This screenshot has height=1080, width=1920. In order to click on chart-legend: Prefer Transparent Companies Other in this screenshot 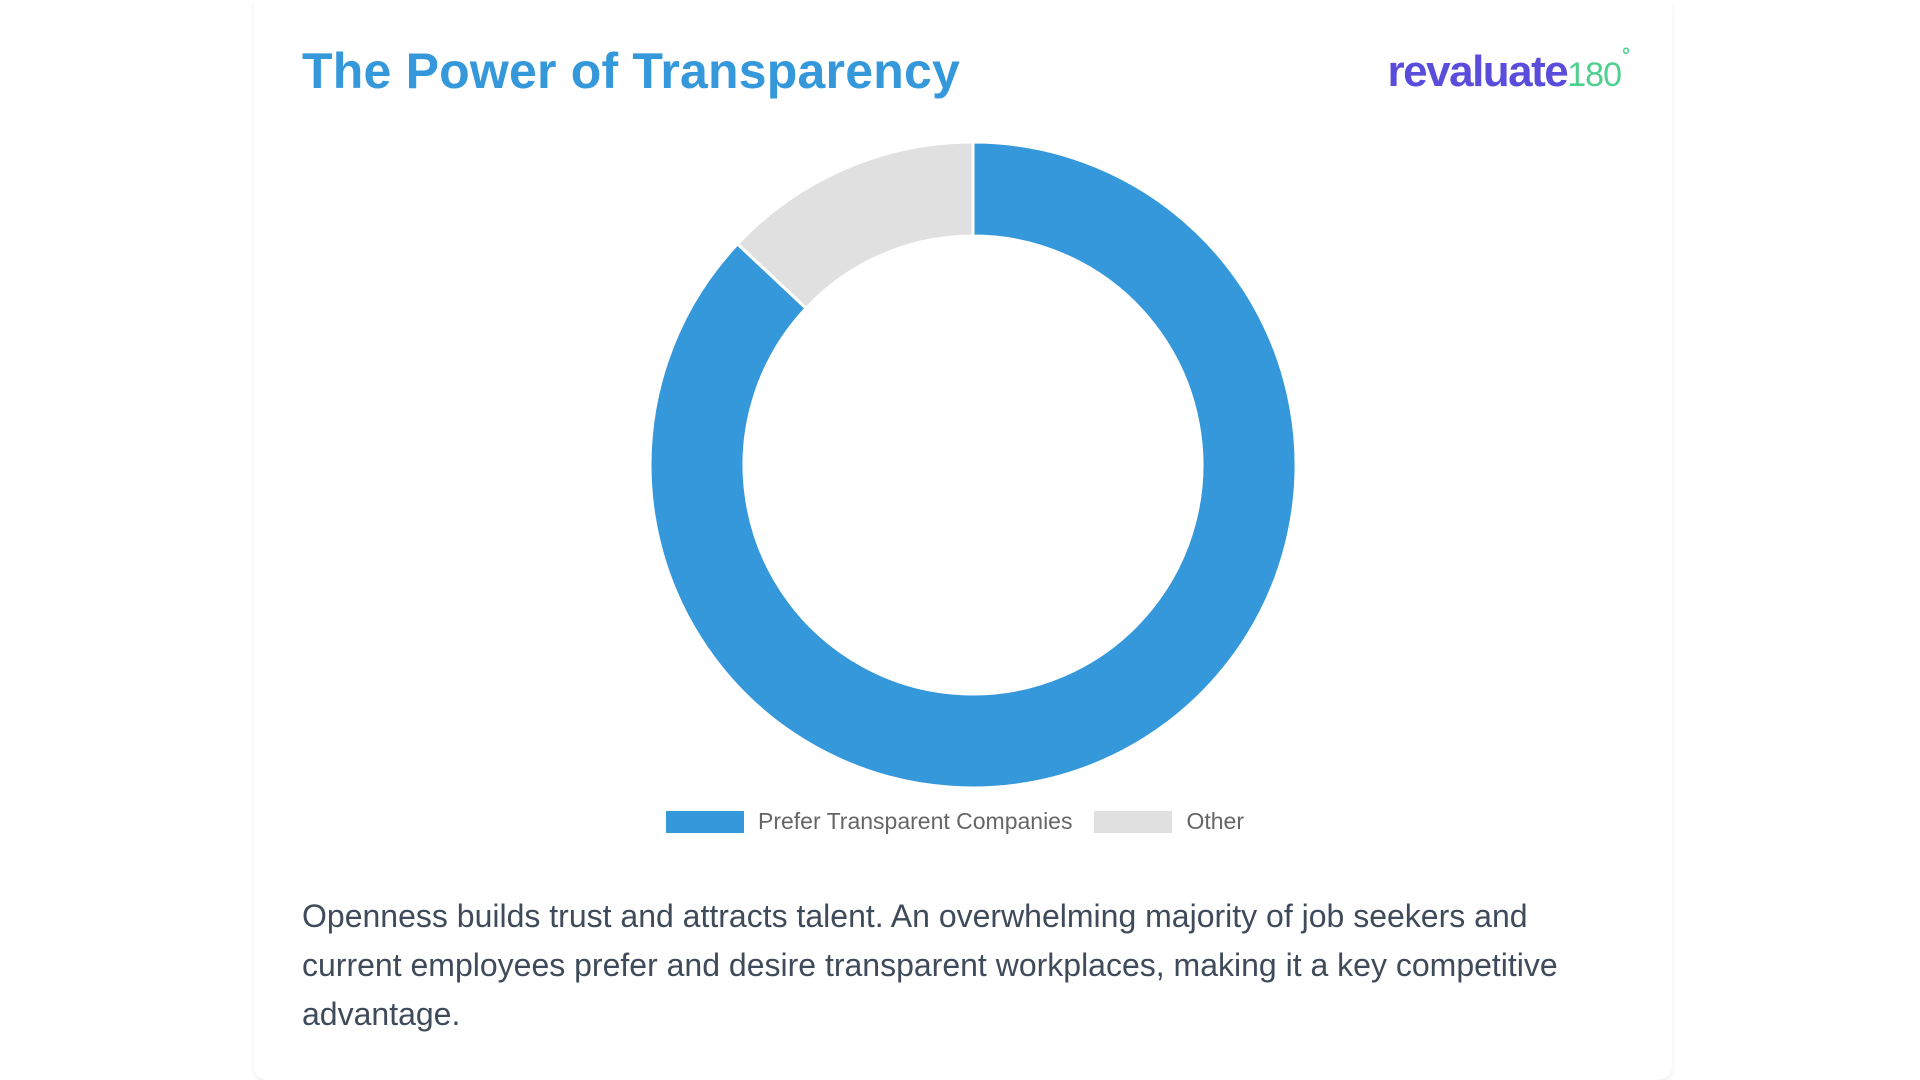, I will do `click(957, 821)`.